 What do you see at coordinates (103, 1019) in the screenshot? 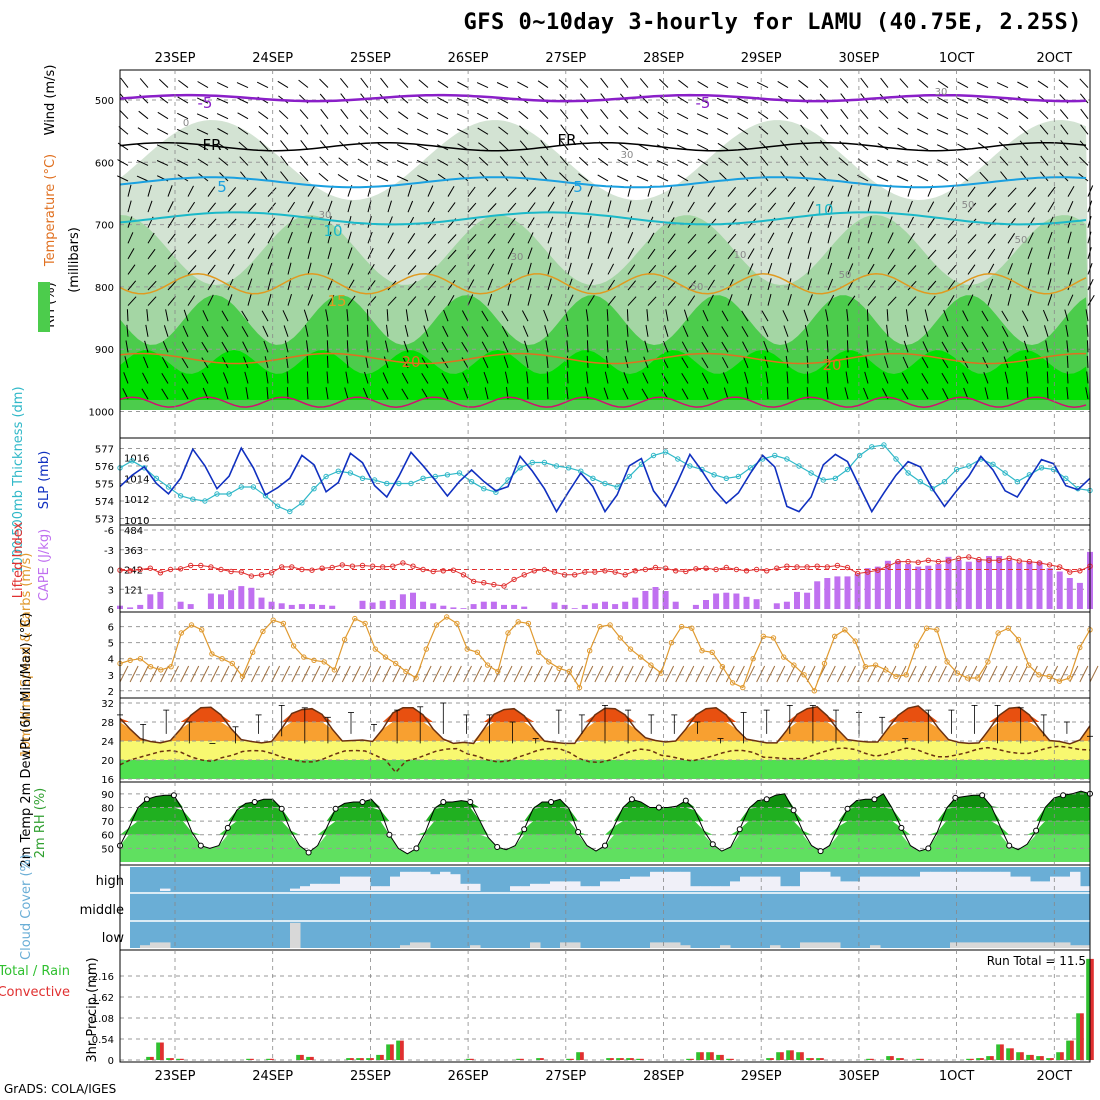
I see `precip-ytick: 1.08` at bounding box center [103, 1019].